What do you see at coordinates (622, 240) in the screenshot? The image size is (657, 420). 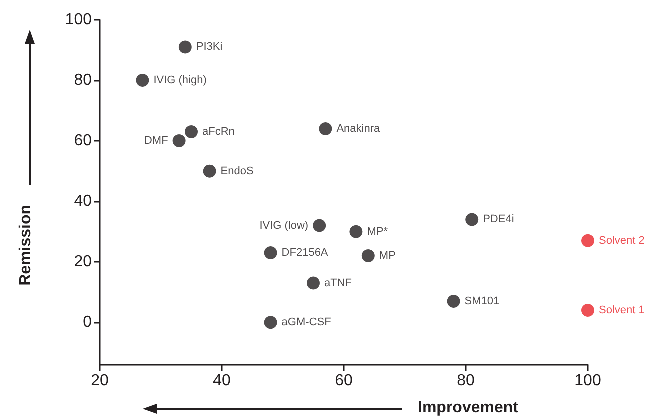 I see `annotation: Solvent 2` at bounding box center [622, 240].